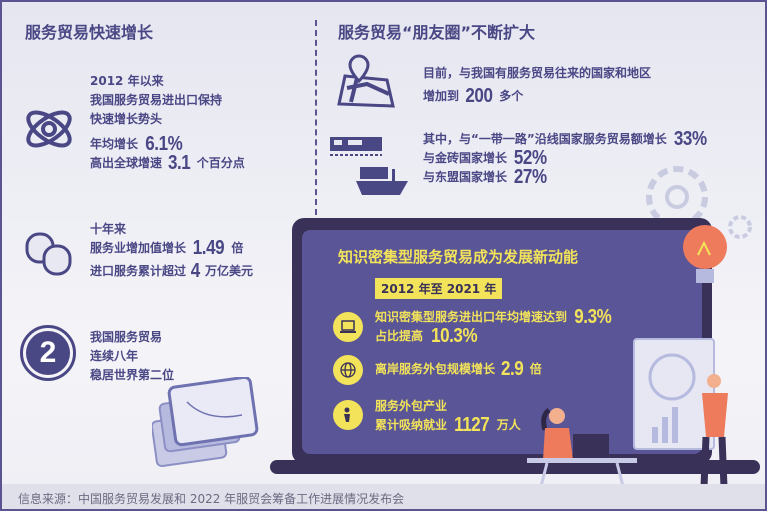 This screenshot has width=767, height=511. Describe the element at coordinates (348, 327) in the screenshot. I see `laptop-wifi-icon` at that location.